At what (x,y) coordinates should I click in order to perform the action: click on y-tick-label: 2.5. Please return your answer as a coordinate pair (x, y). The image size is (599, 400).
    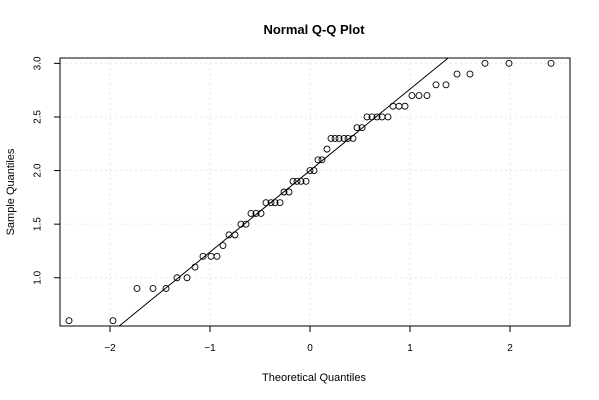
    Looking at the image, I should click on (38, 117).